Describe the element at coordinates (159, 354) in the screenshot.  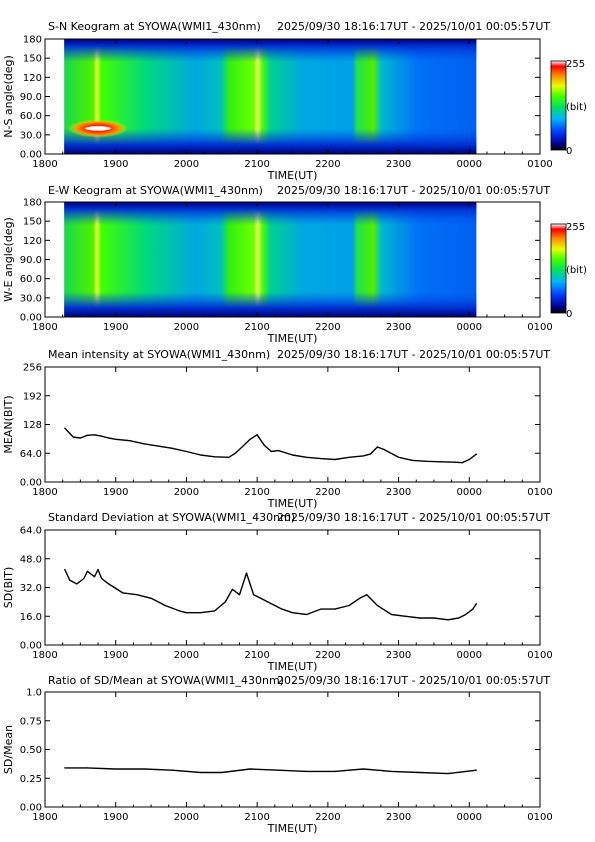
I see `panel-title: Mean intensity at SYOWA(WMI1_430nm)` at that location.